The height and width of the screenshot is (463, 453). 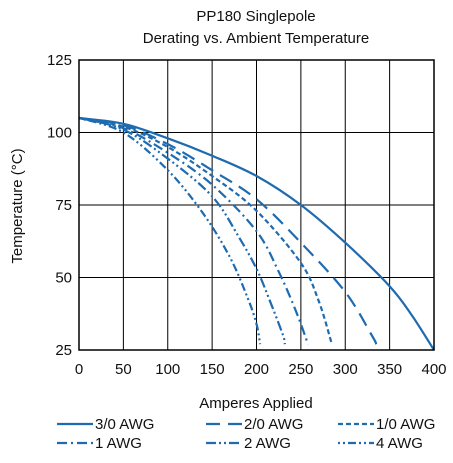 What do you see at coordinates (59, 60) in the screenshot?
I see `y-tick-label: 125` at bounding box center [59, 60].